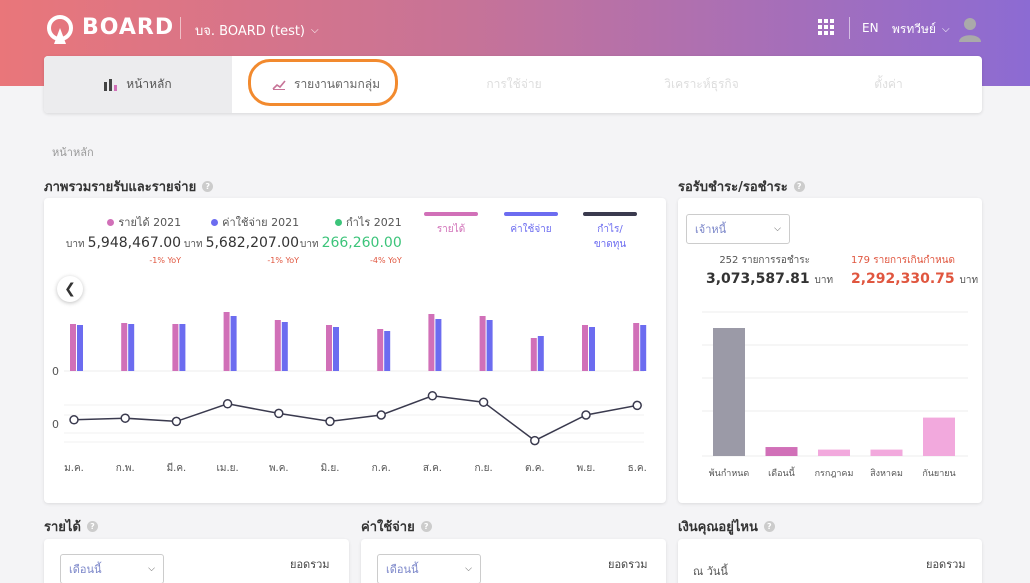  I want to click on section-title-text: เงินคุณอยู่ไหน, so click(718, 527).